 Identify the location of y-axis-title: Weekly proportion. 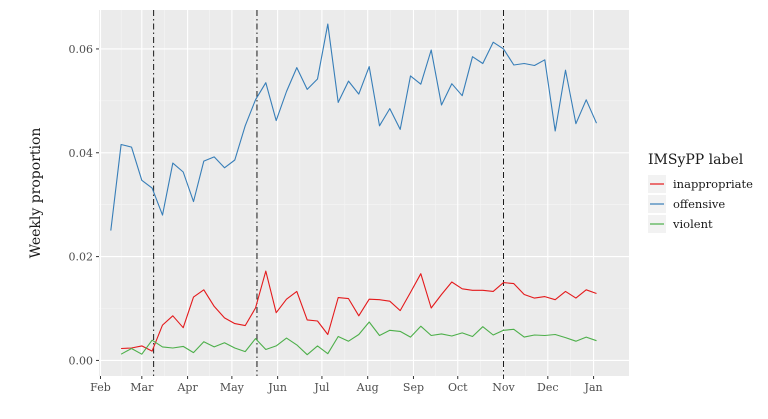
(36, 193).